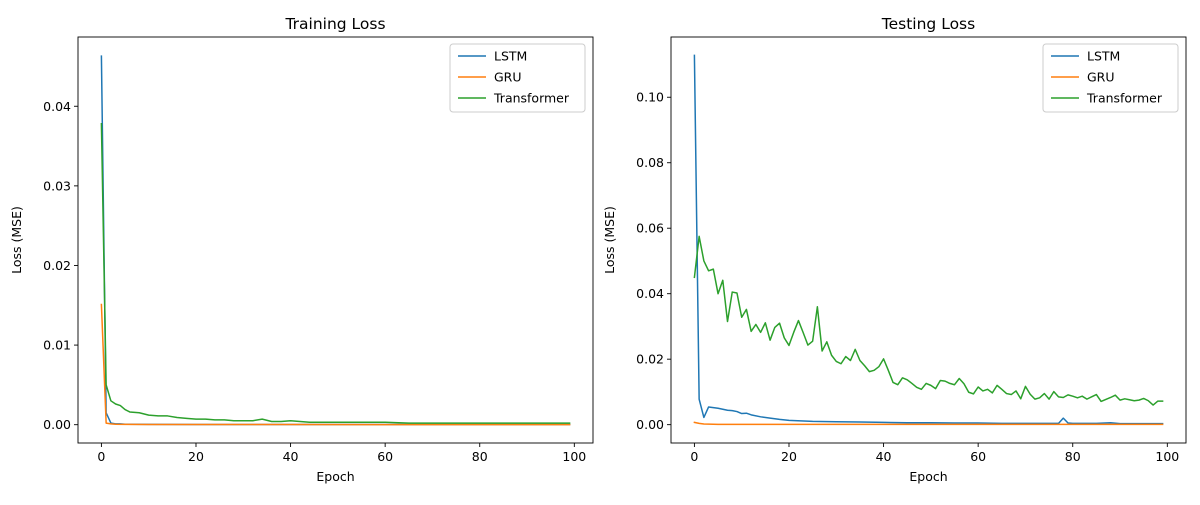 This screenshot has height=505, width=1200. Describe the element at coordinates (650, 228) in the screenshot. I see `y-tick-label: 0.06` at that location.